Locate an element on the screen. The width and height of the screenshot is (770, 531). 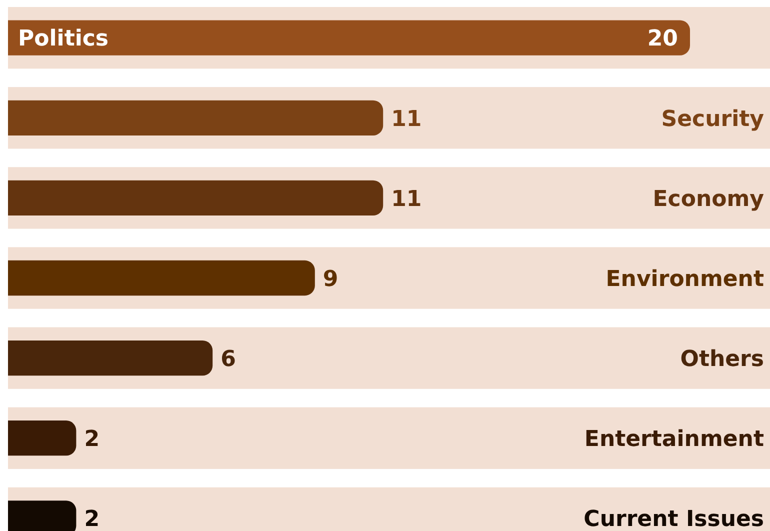
y-tick-label: Politics is located at coordinates (63, 39).